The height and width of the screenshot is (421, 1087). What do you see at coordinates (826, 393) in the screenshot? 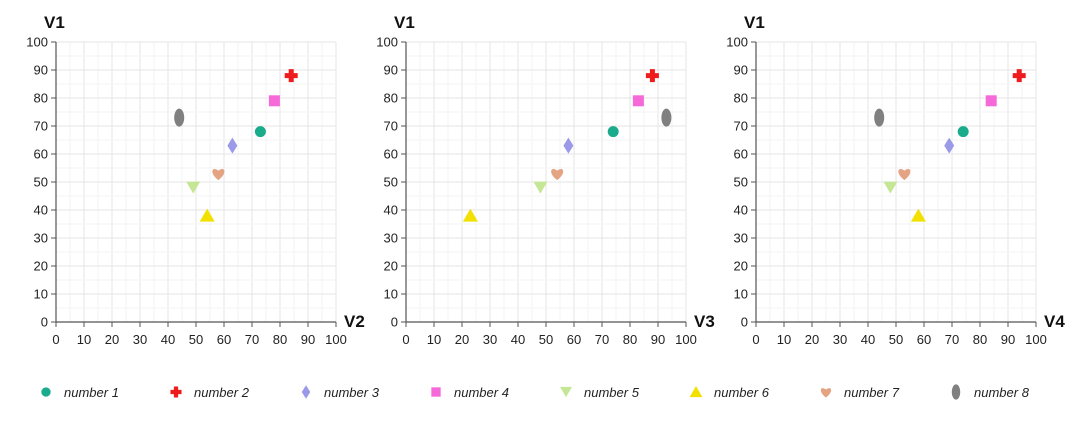
I see `heart-marker-icon` at bounding box center [826, 393].